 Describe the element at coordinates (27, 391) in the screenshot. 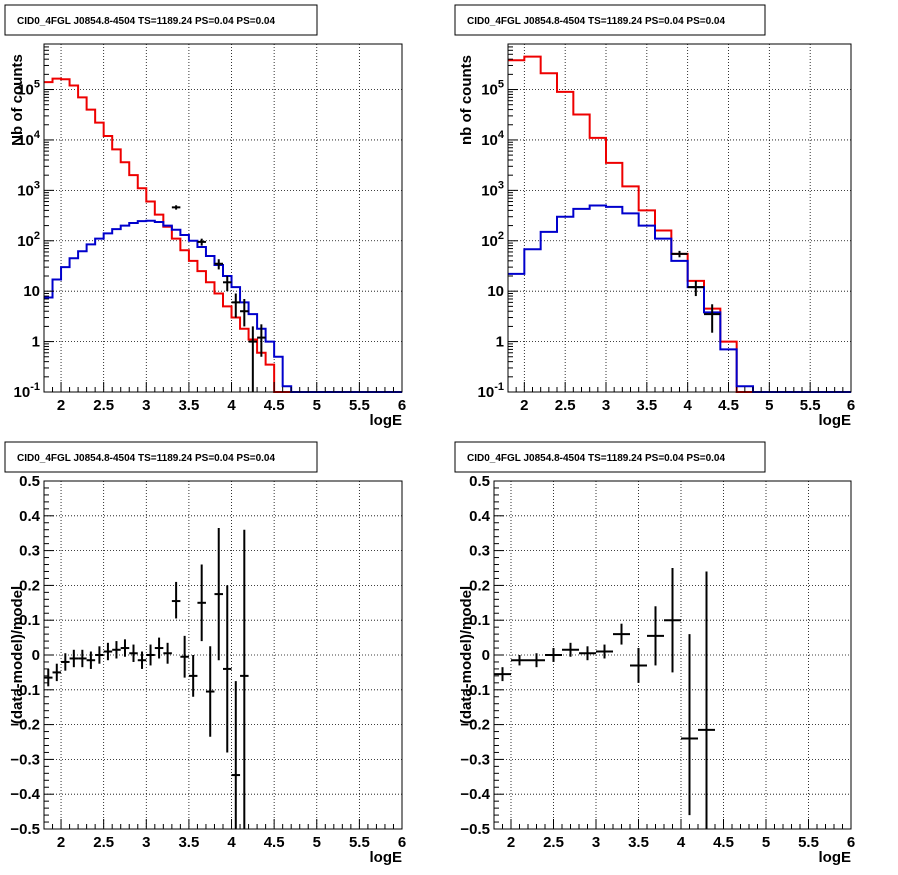

I see `y-tick-label: 10⁻¹` at that location.